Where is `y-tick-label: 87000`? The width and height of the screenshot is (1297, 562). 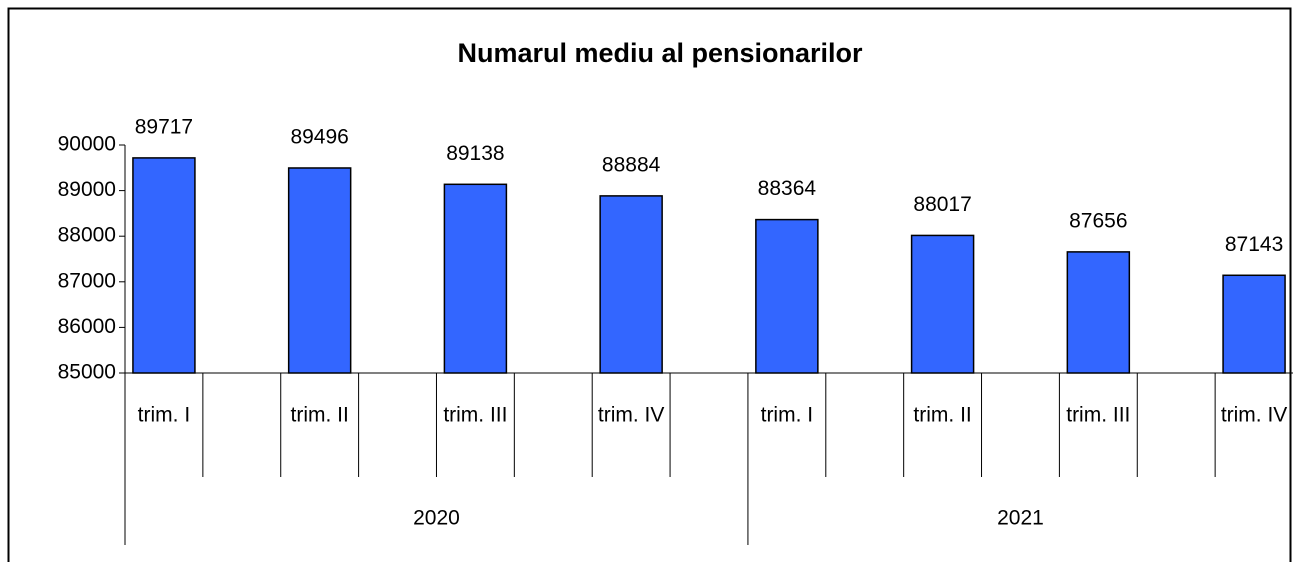
y-tick-label: 87000 is located at coordinates (87, 280).